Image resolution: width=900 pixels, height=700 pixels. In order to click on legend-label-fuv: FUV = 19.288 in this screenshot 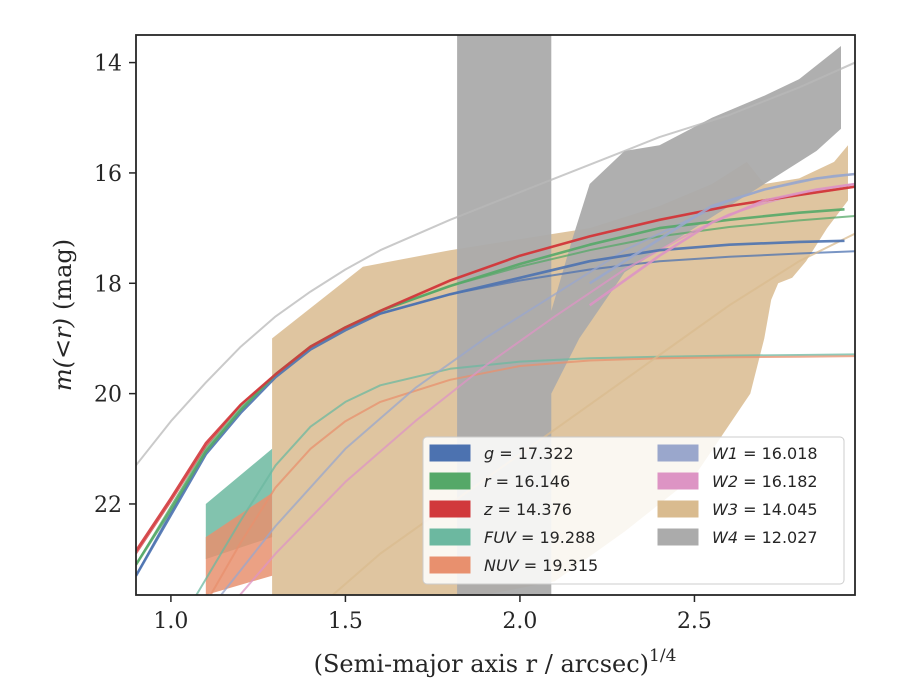, I will do `click(539, 537)`.